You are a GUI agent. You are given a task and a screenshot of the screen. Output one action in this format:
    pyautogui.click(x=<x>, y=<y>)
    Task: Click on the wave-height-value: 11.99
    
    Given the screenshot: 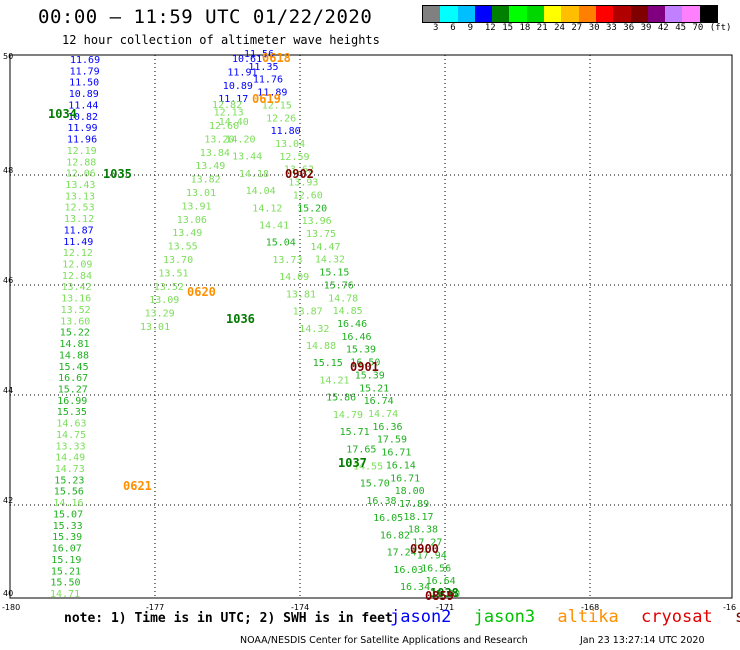 What is the action you would take?
    pyautogui.click(x=82, y=128)
    